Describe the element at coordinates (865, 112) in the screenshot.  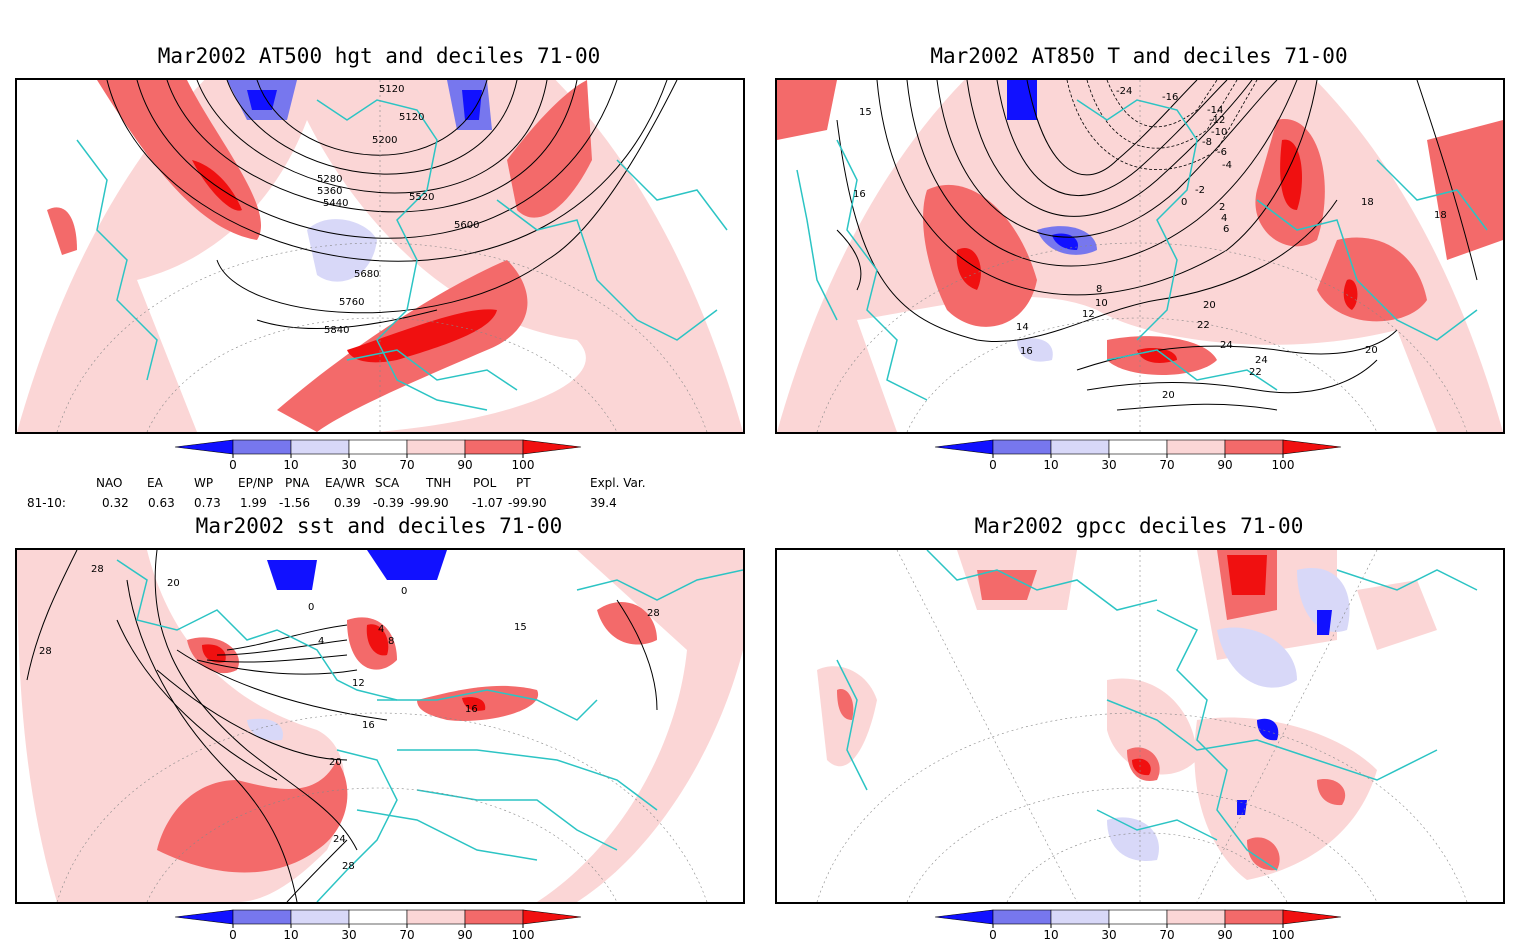
I see `contour-label: 15` at that location.